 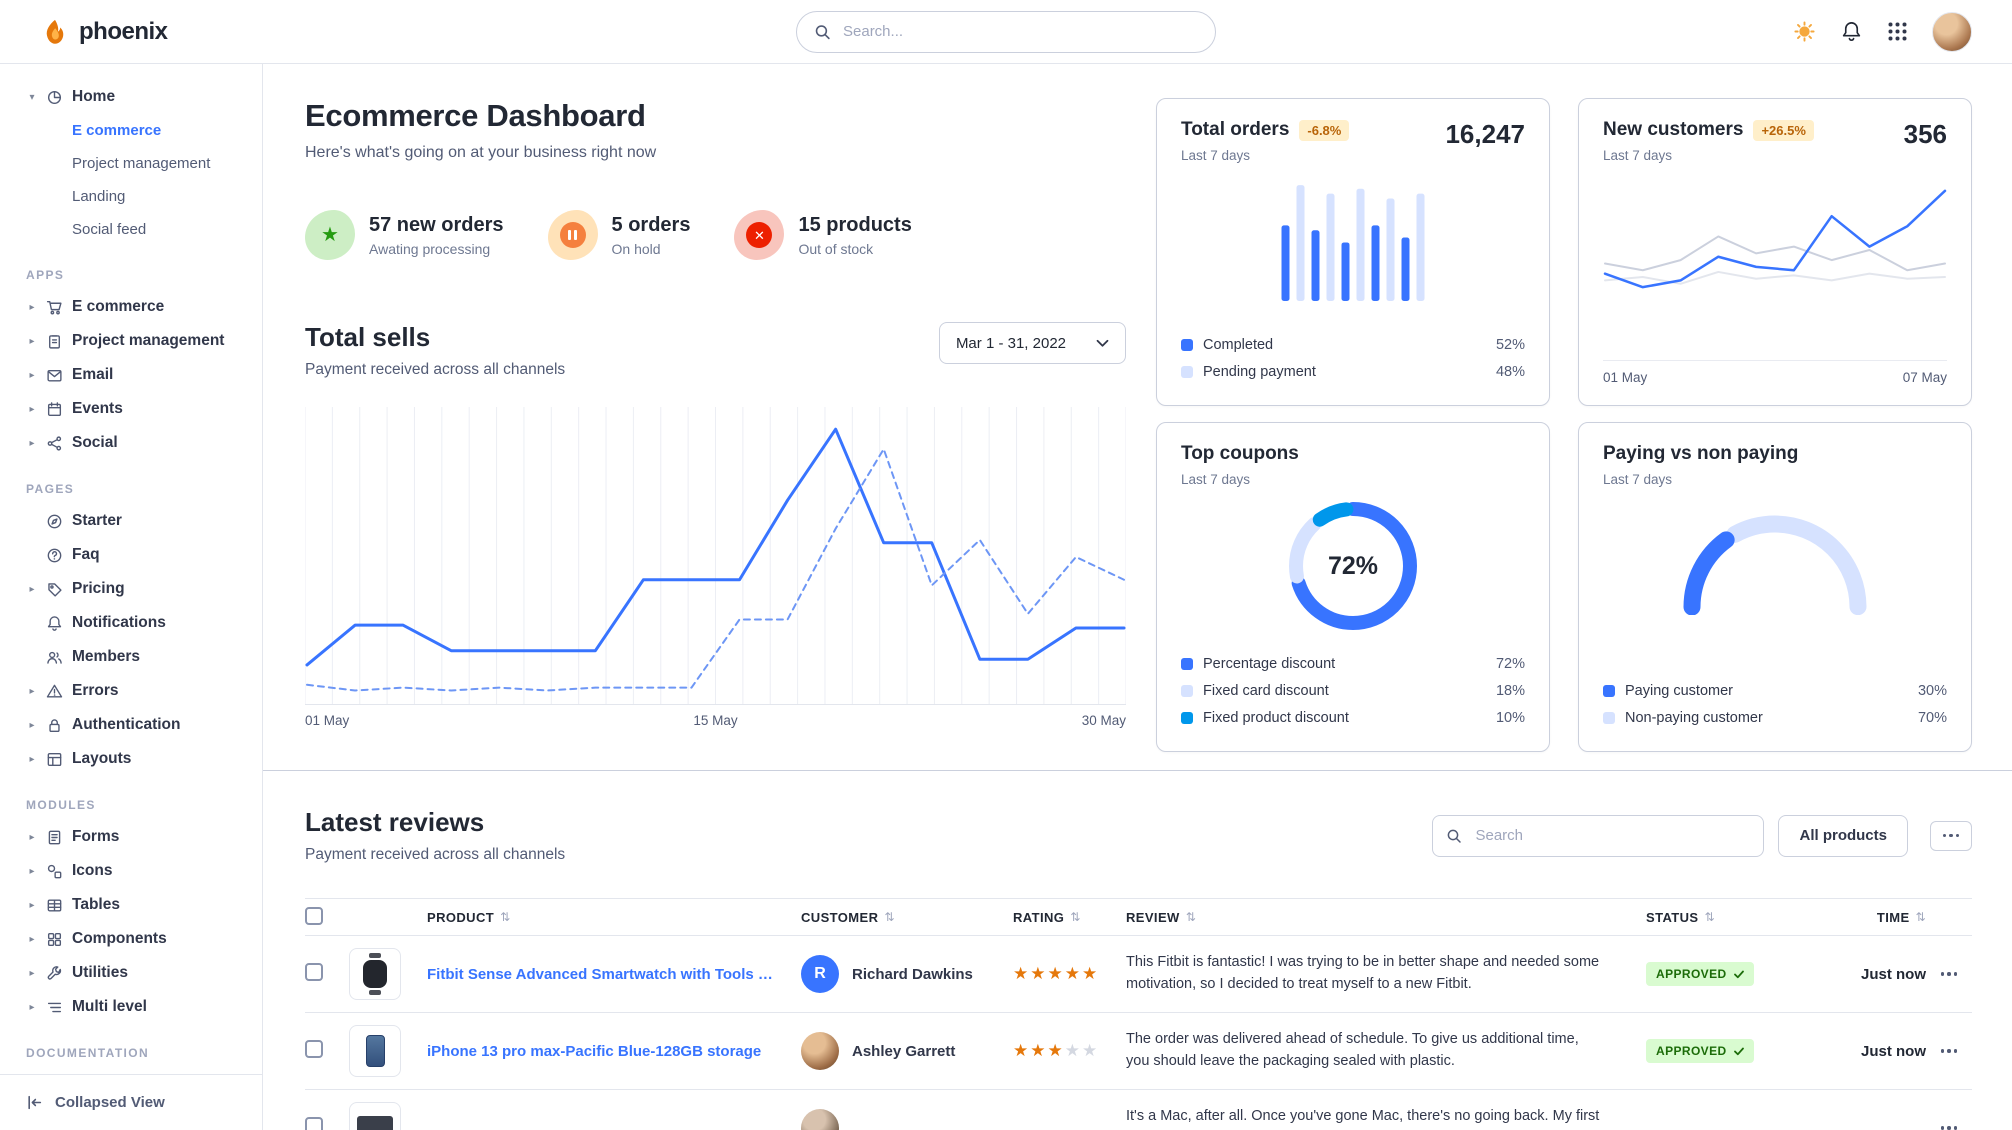 What do you see at coordinates (139, 1007) in the screenshot?
I see `sidebar-item-multi-level: Multi level` at bounding box center [139, 1007].